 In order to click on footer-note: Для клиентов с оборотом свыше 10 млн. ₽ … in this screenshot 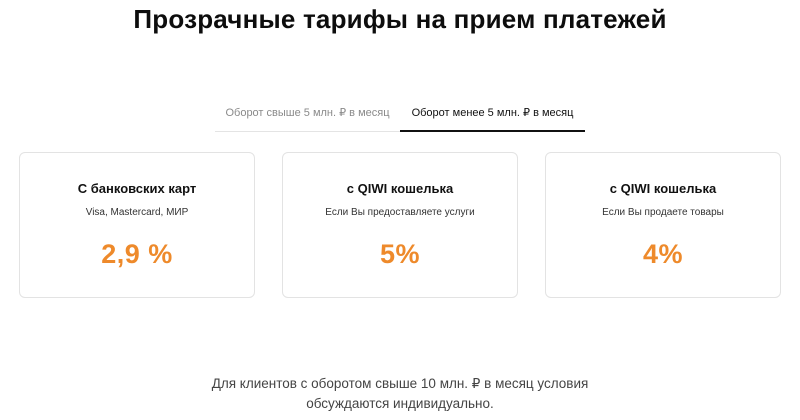, I will do `click(400, 394)`.